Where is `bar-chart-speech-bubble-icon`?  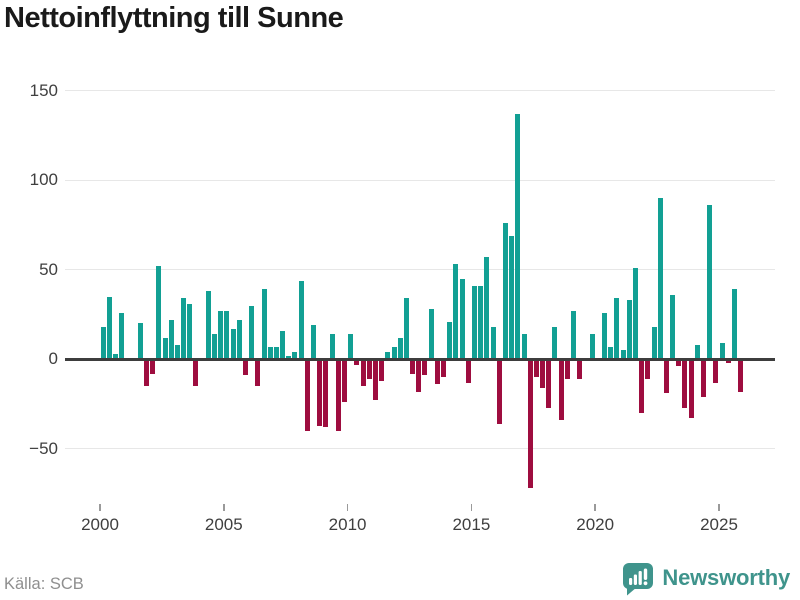 bar-chart-speech-bubble-icon is located at coordinates (638, 578).